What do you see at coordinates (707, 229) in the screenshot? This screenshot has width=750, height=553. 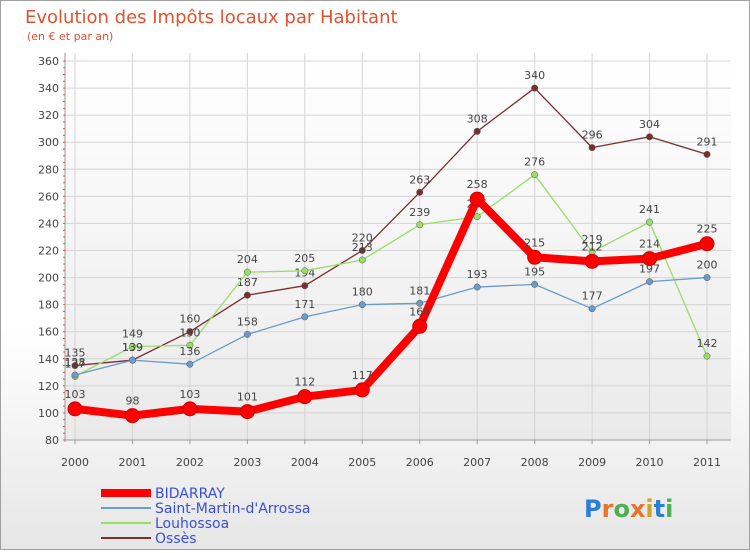 I see `data-label: 225` at bounding box center [707, 229].